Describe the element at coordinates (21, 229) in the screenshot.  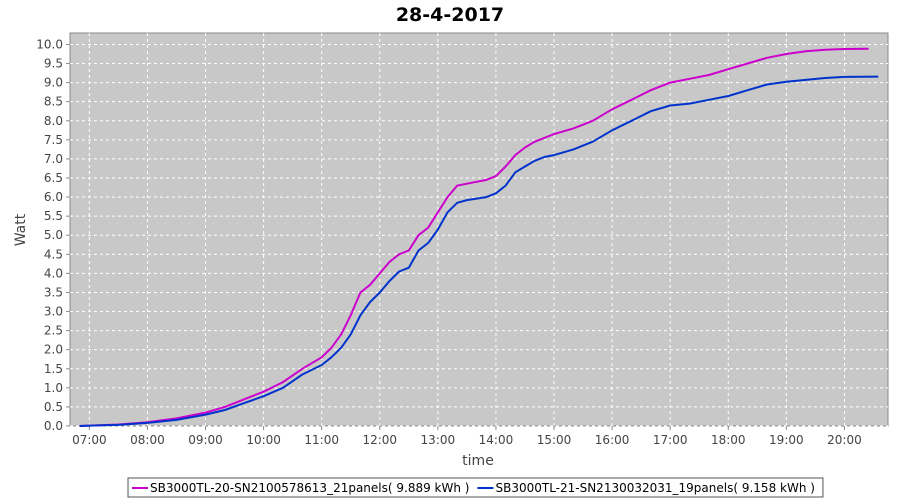
I see `y-axis-label: Watt` at that location.